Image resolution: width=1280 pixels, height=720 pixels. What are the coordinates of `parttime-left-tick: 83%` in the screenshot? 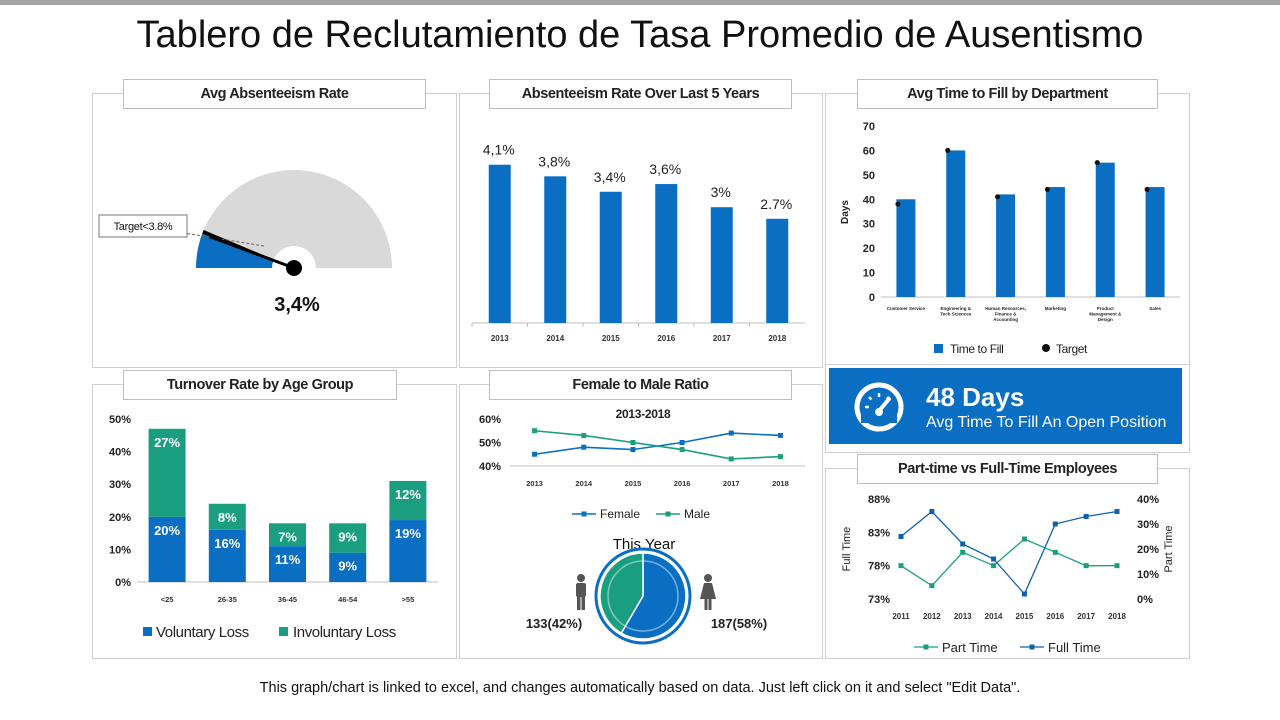 It's located at (879, 533).